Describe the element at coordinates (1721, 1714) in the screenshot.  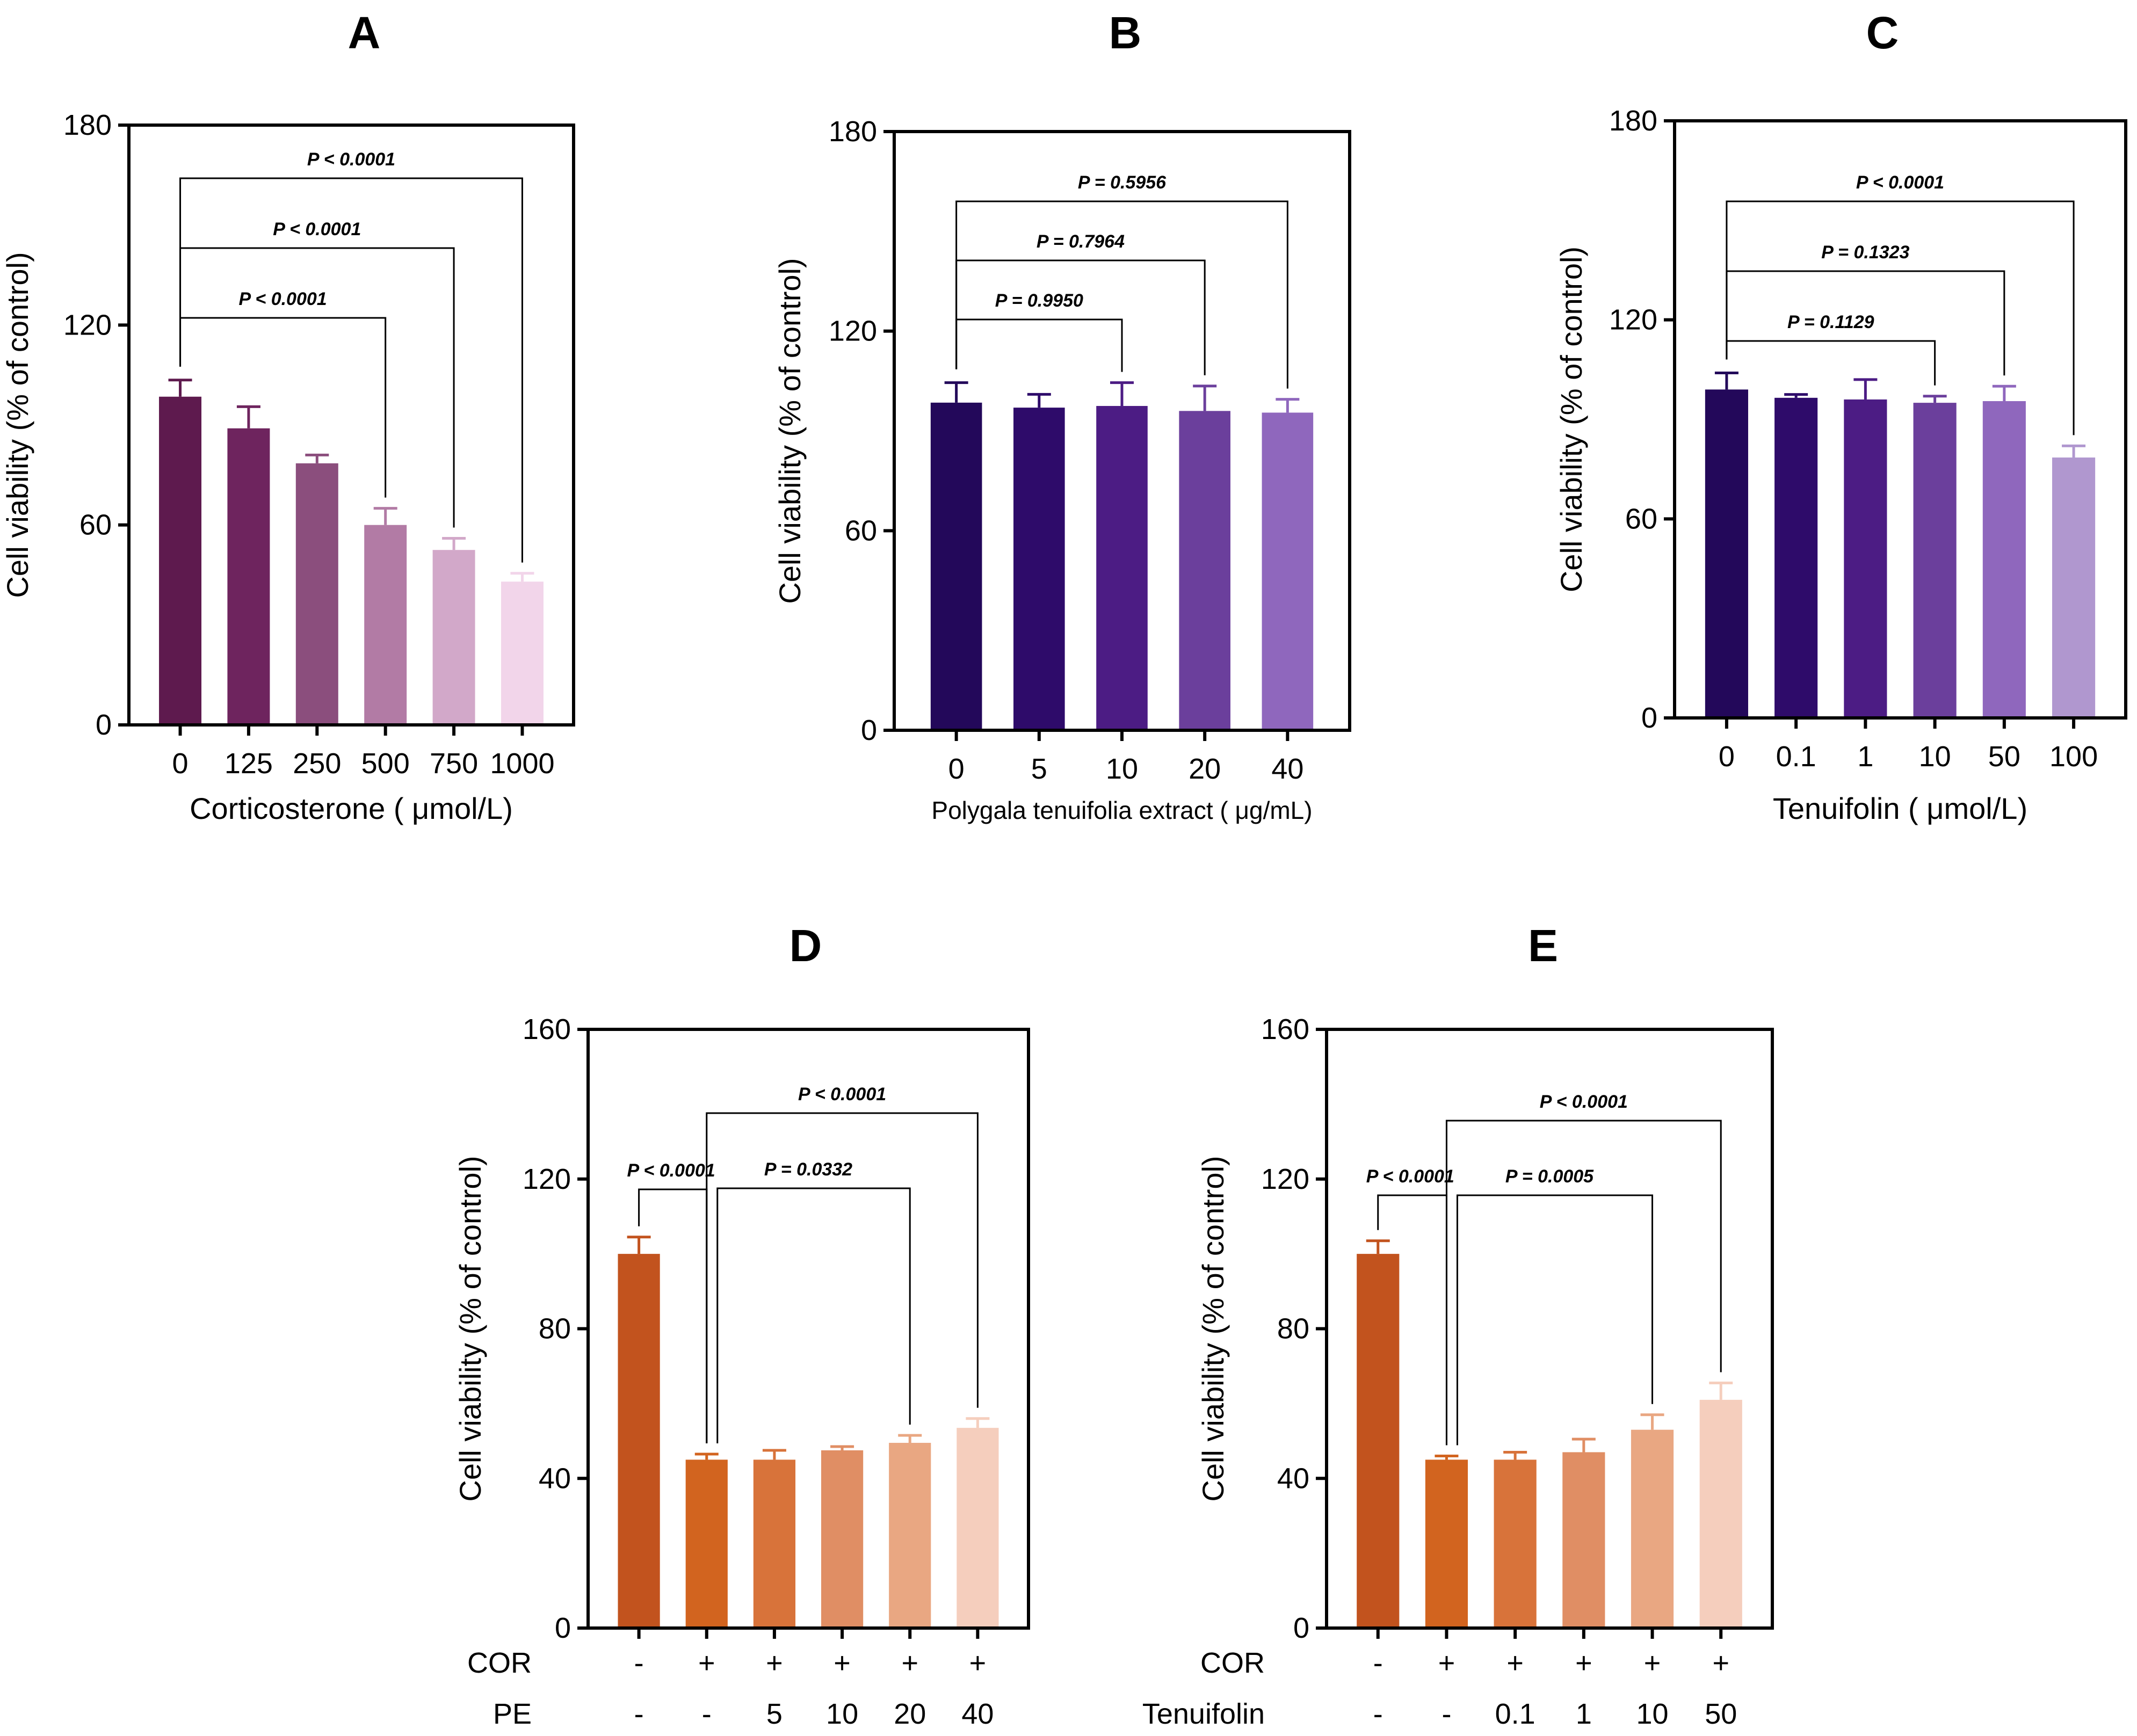
I see `treatment-cell: 50` at that location.